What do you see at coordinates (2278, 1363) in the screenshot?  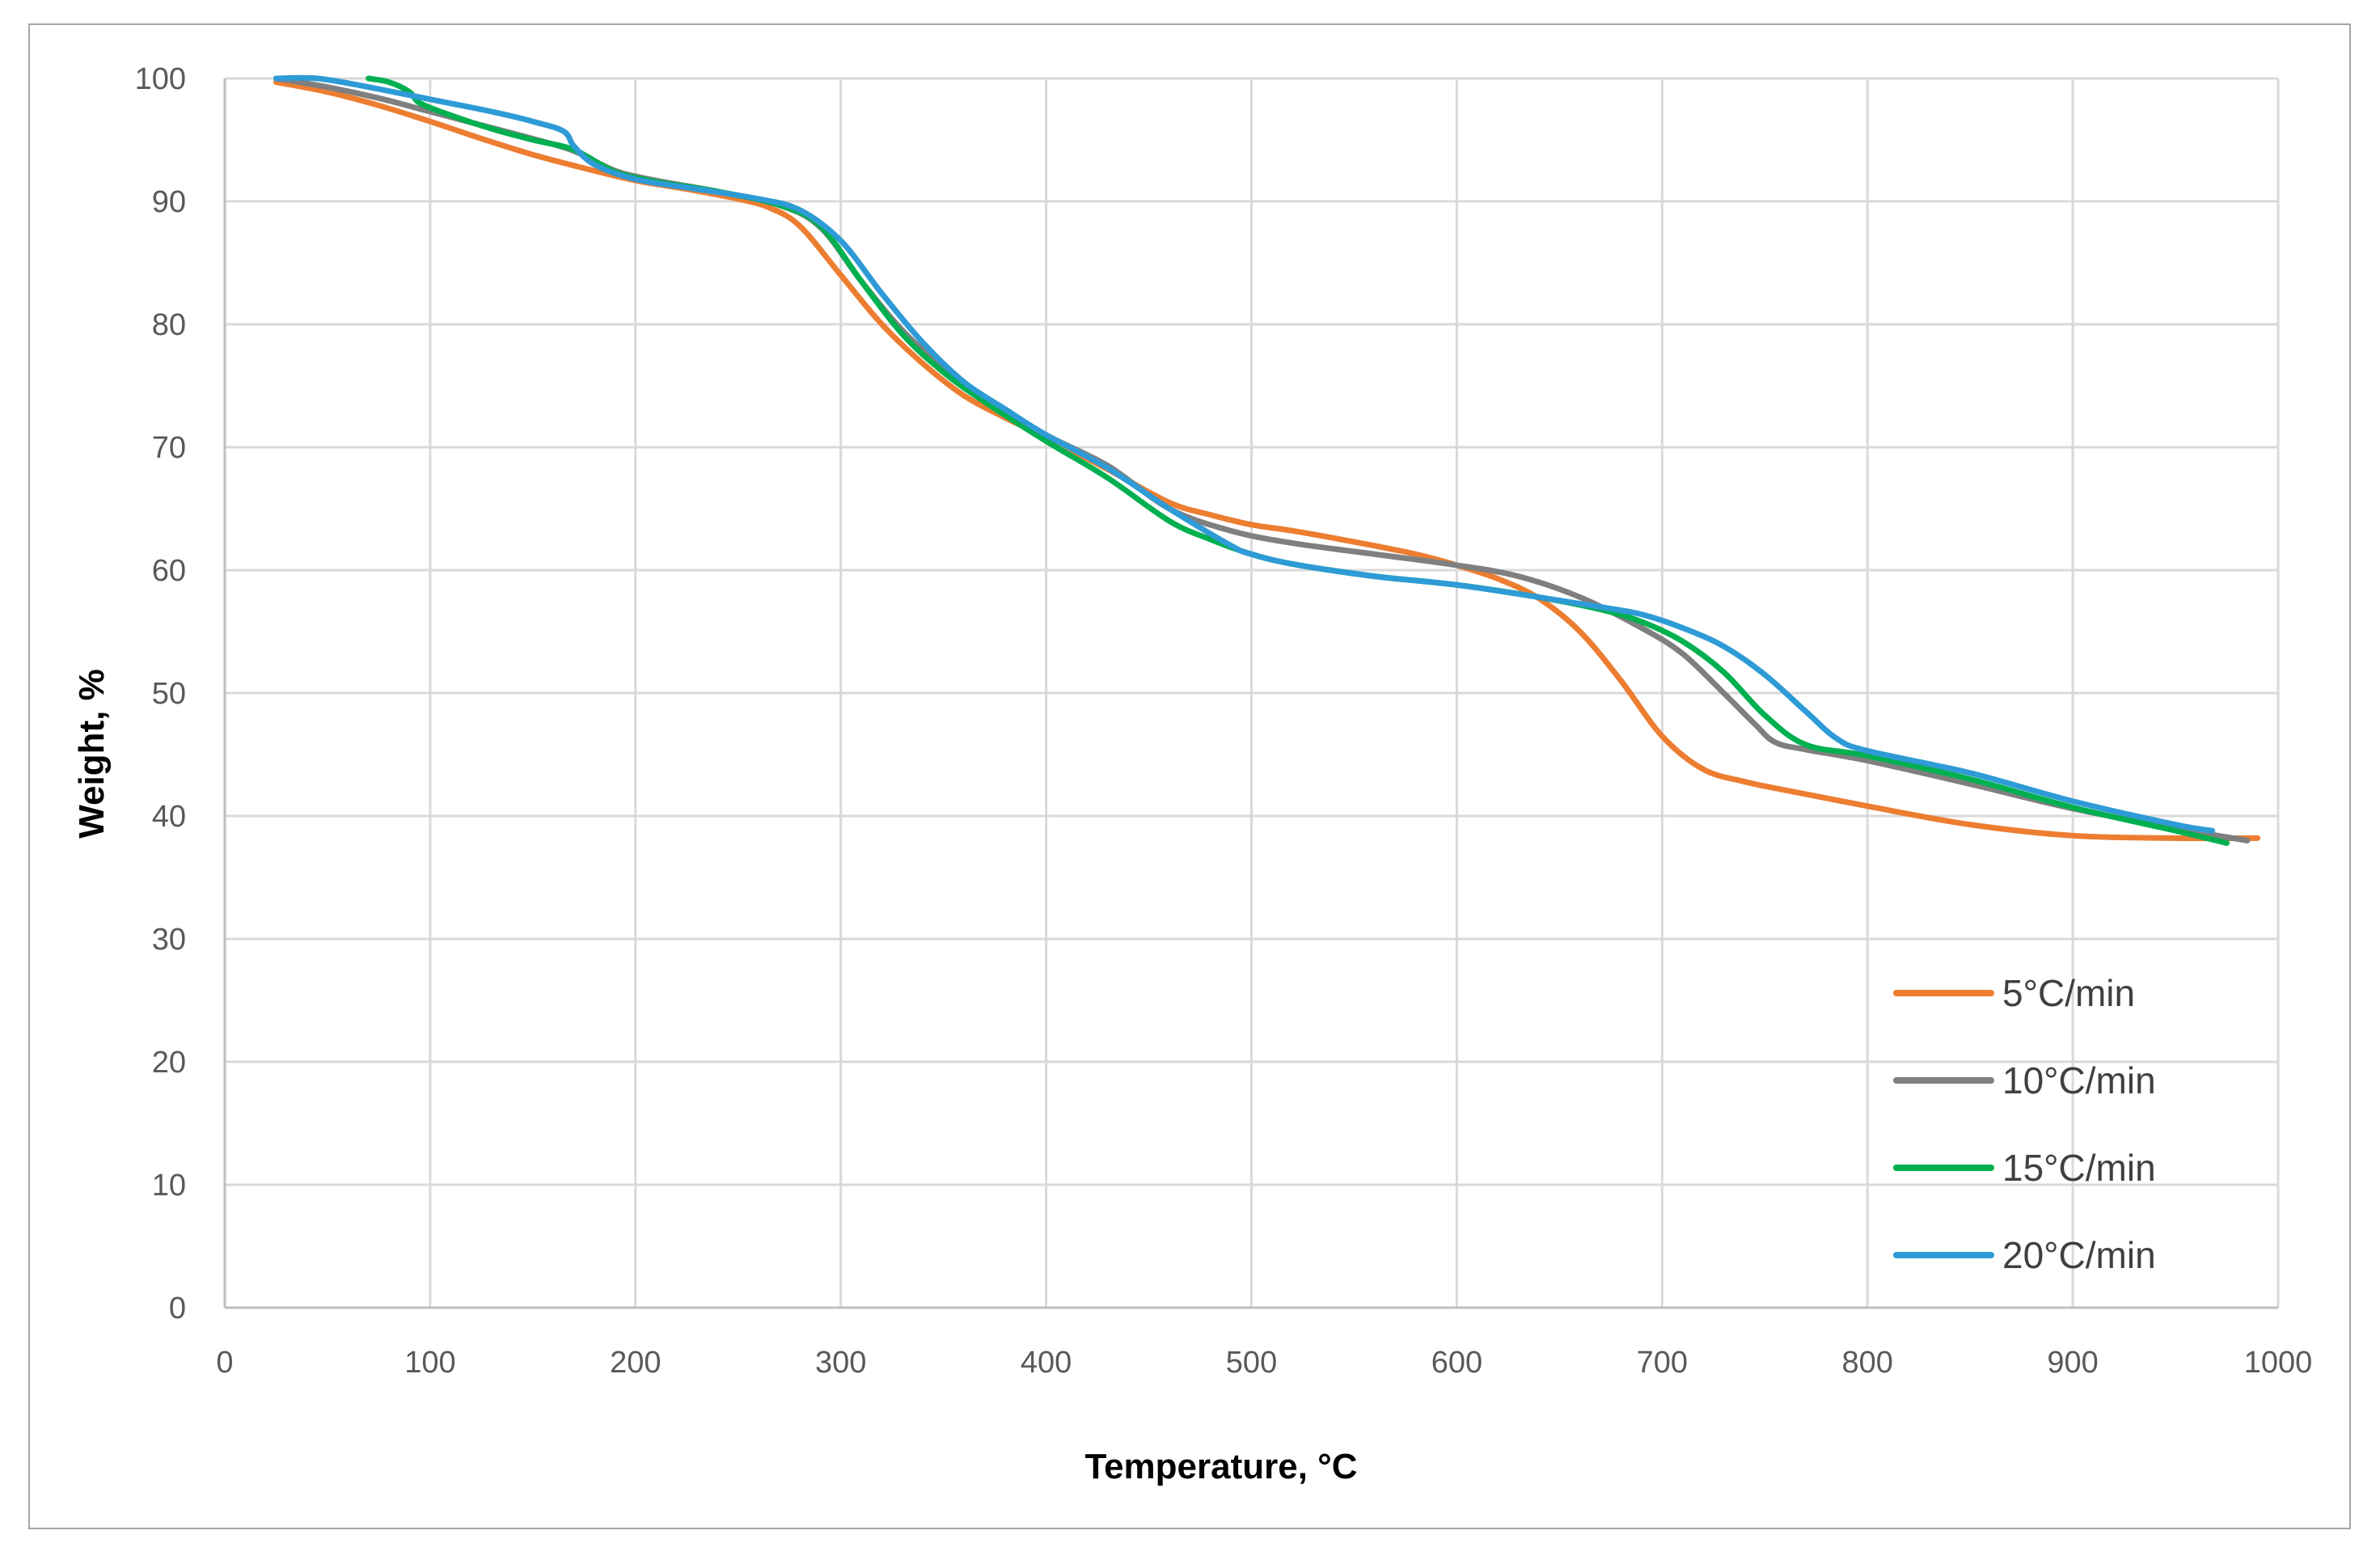 I see `x-tick-label: 1000` at bounding box center [2278, 1363].